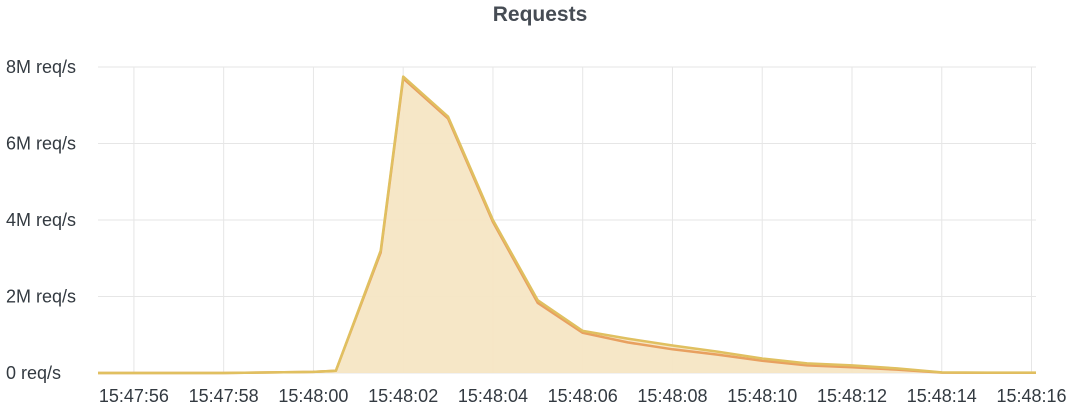 This screenshot has height=414, width=1080. What do you see at coordinates (313, 396) in the screenshot?
I see `x-tick-label: 15:48:00` at bounding box center [313, 396].